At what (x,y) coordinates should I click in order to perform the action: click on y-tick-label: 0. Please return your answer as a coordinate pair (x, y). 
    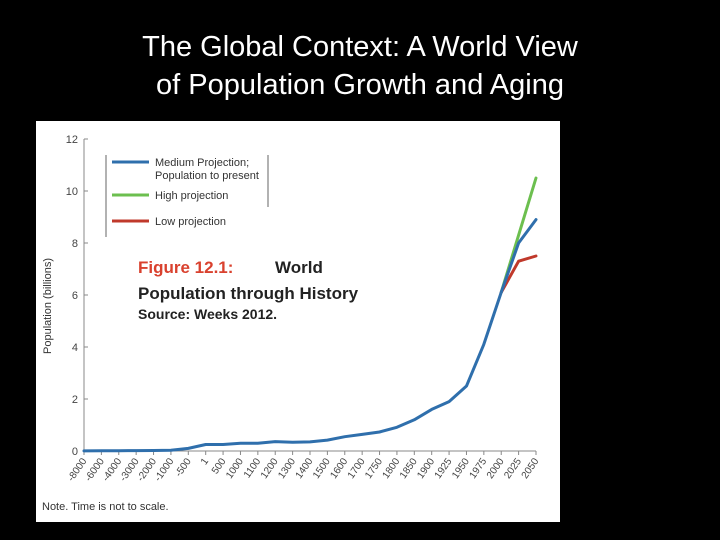
    Looking at the image, I should click on (75, 452).